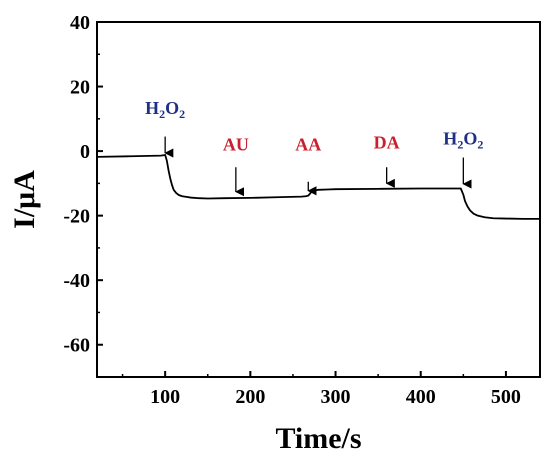  I want to click on y-tick-label: -40, so click(76, 281).